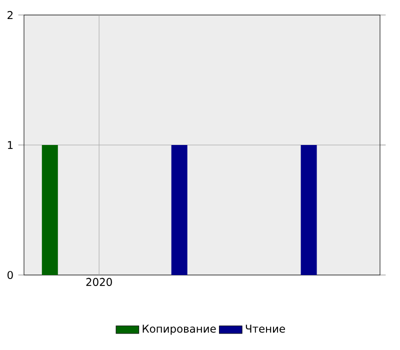  What do you see at coordinates (10, 275) in the screenshot?
I see `y-tick-label: 0` at bounding box center [10, 275].